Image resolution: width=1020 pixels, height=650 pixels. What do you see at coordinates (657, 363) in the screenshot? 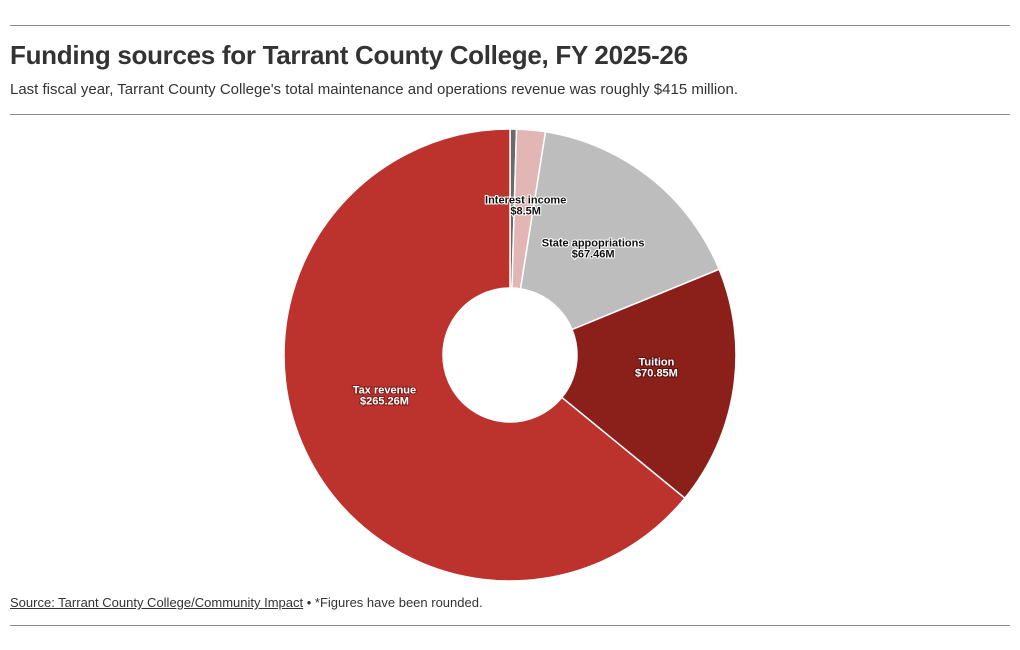
I see `tuition-label-name: Tuition` at bounding box center [657, 363].